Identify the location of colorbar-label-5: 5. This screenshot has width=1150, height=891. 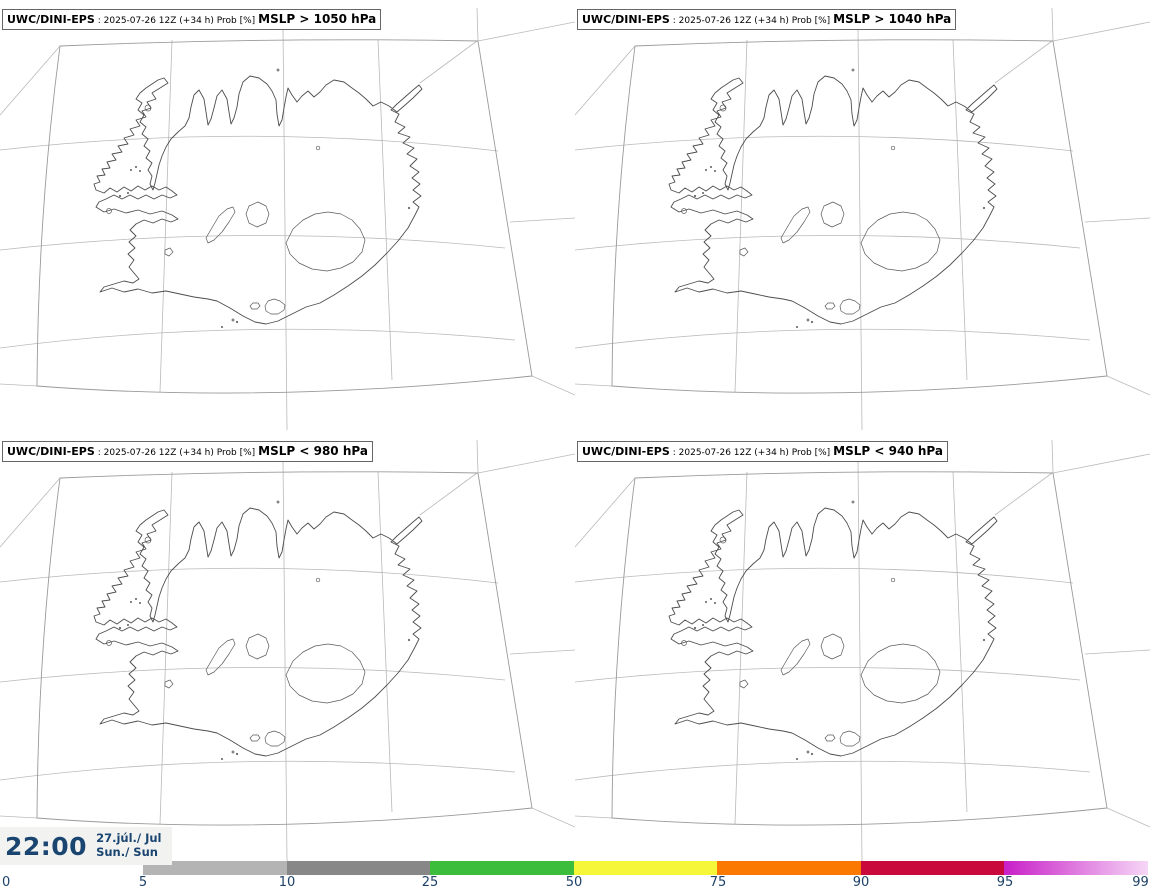
(143, 882).